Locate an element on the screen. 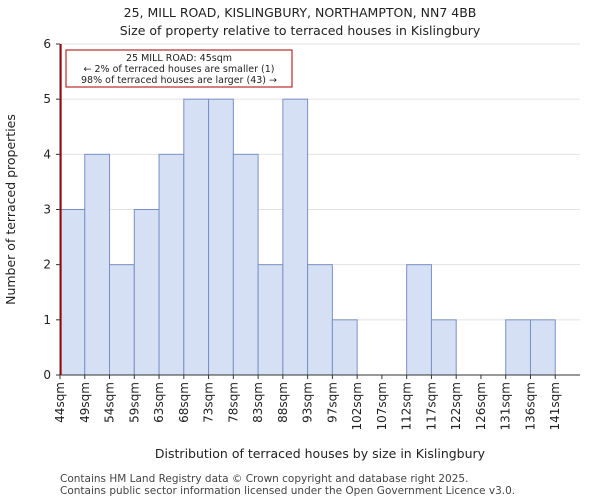  x-tick-label: 63sqm is located at coordinates (159, 402).